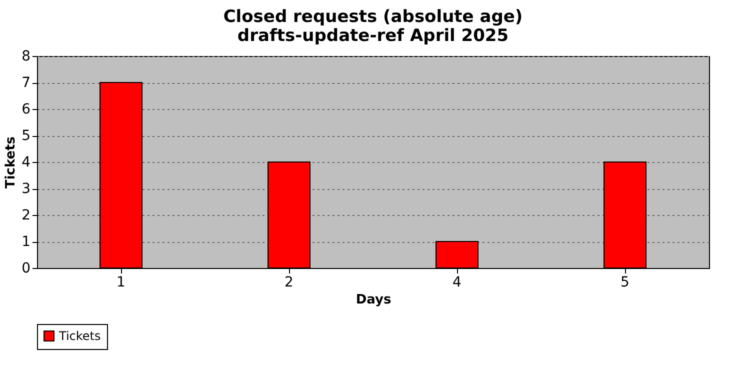  Describe the element at coordinates (26, 242) in the screenshot. I see `y-tick-label: 1` at that location.